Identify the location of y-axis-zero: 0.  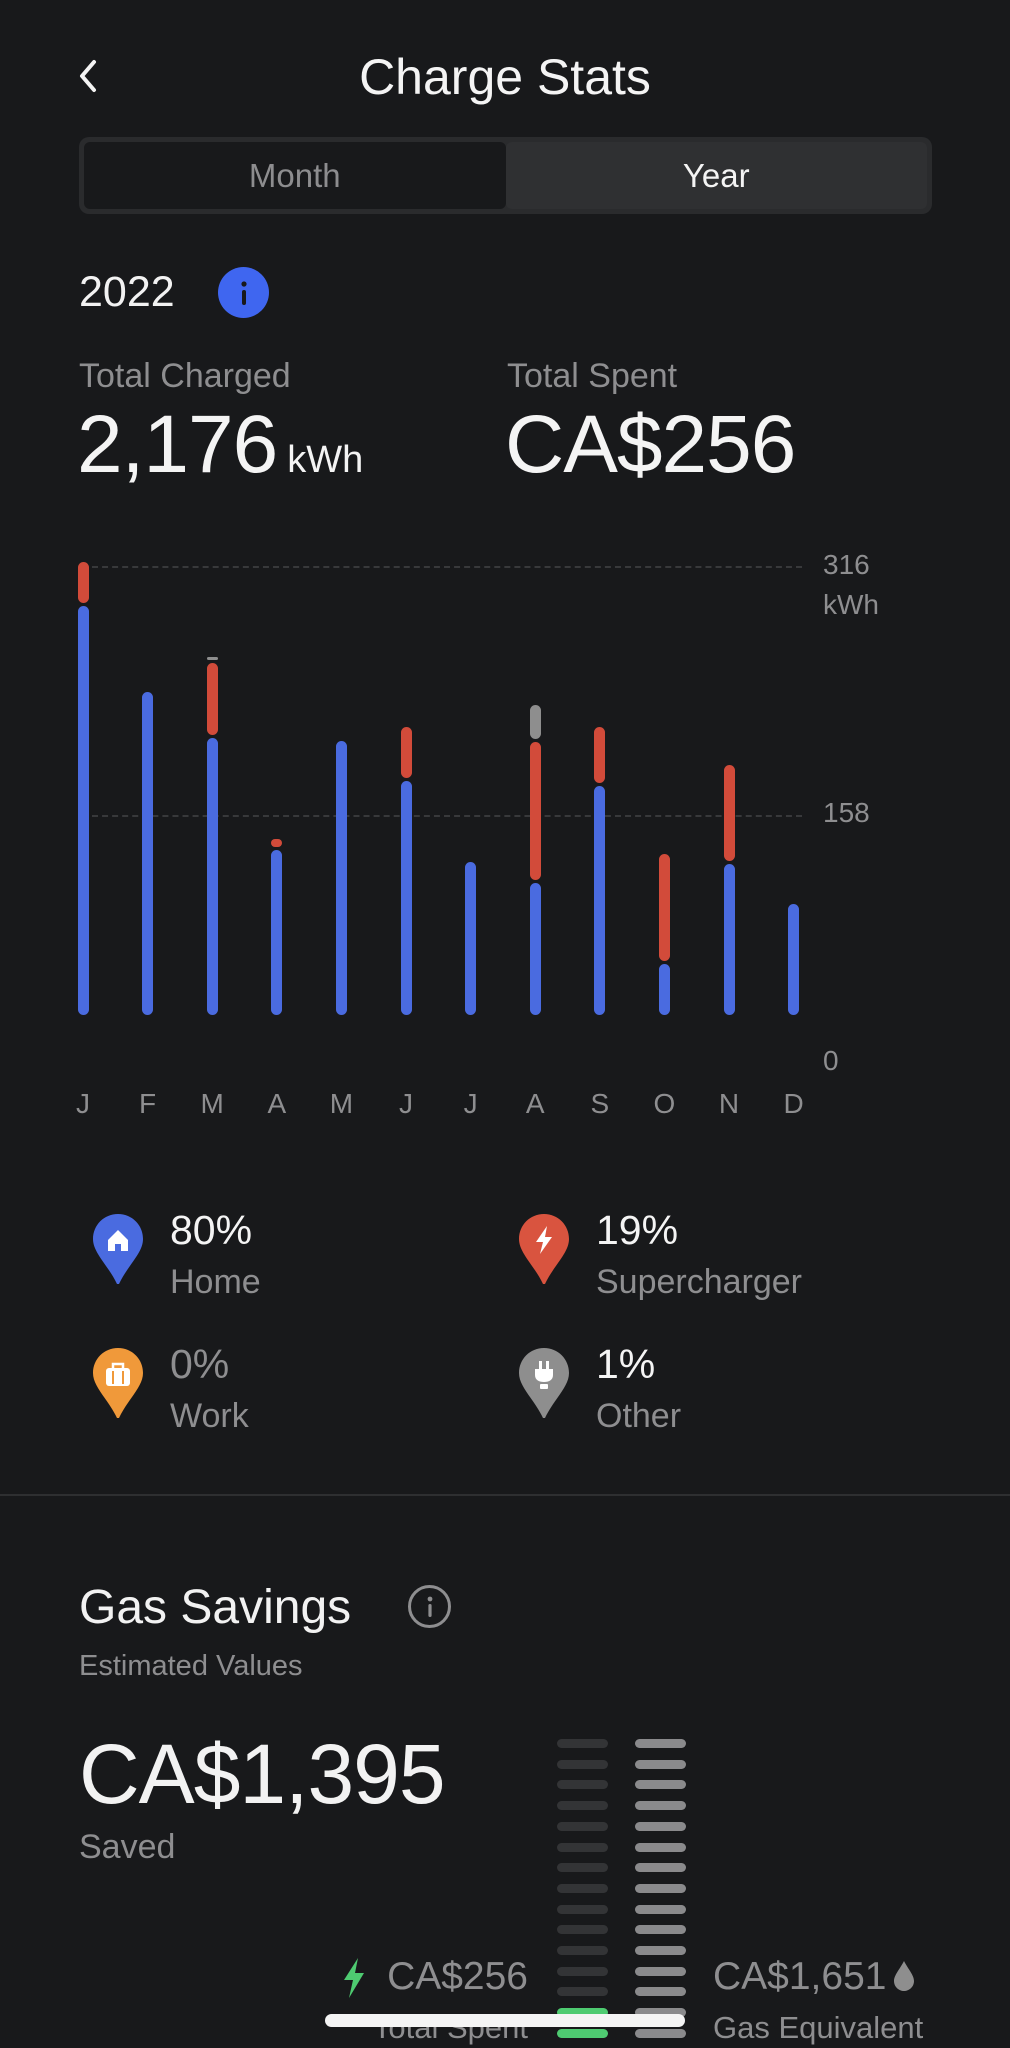
(831, 1060).